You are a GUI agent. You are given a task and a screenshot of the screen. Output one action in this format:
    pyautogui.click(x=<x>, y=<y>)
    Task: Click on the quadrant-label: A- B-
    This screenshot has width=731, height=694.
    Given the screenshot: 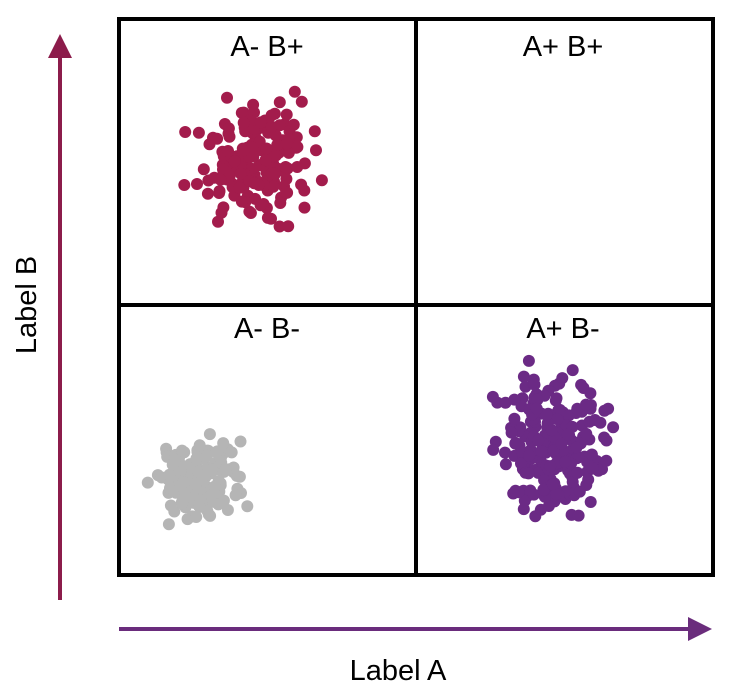 What is the action you would take?
    pyautogui.click(x=267, y=329)
    